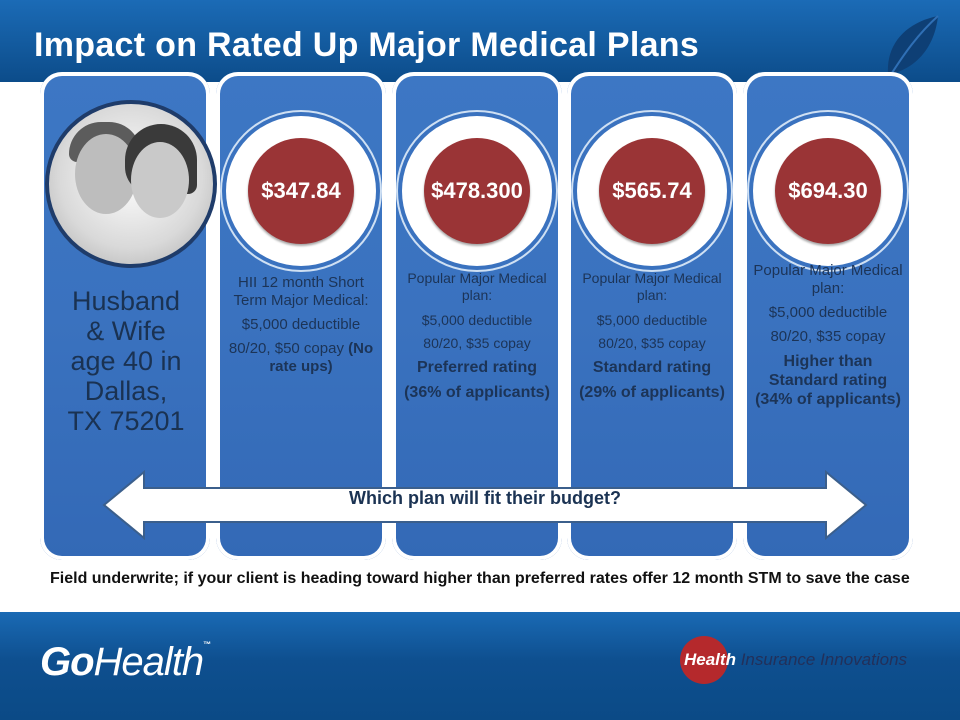  What do you see at coordinates (125, 662) in the screenshot?
I see `gohealth-logo: GoHealth™` at bounding box center [125, 662].